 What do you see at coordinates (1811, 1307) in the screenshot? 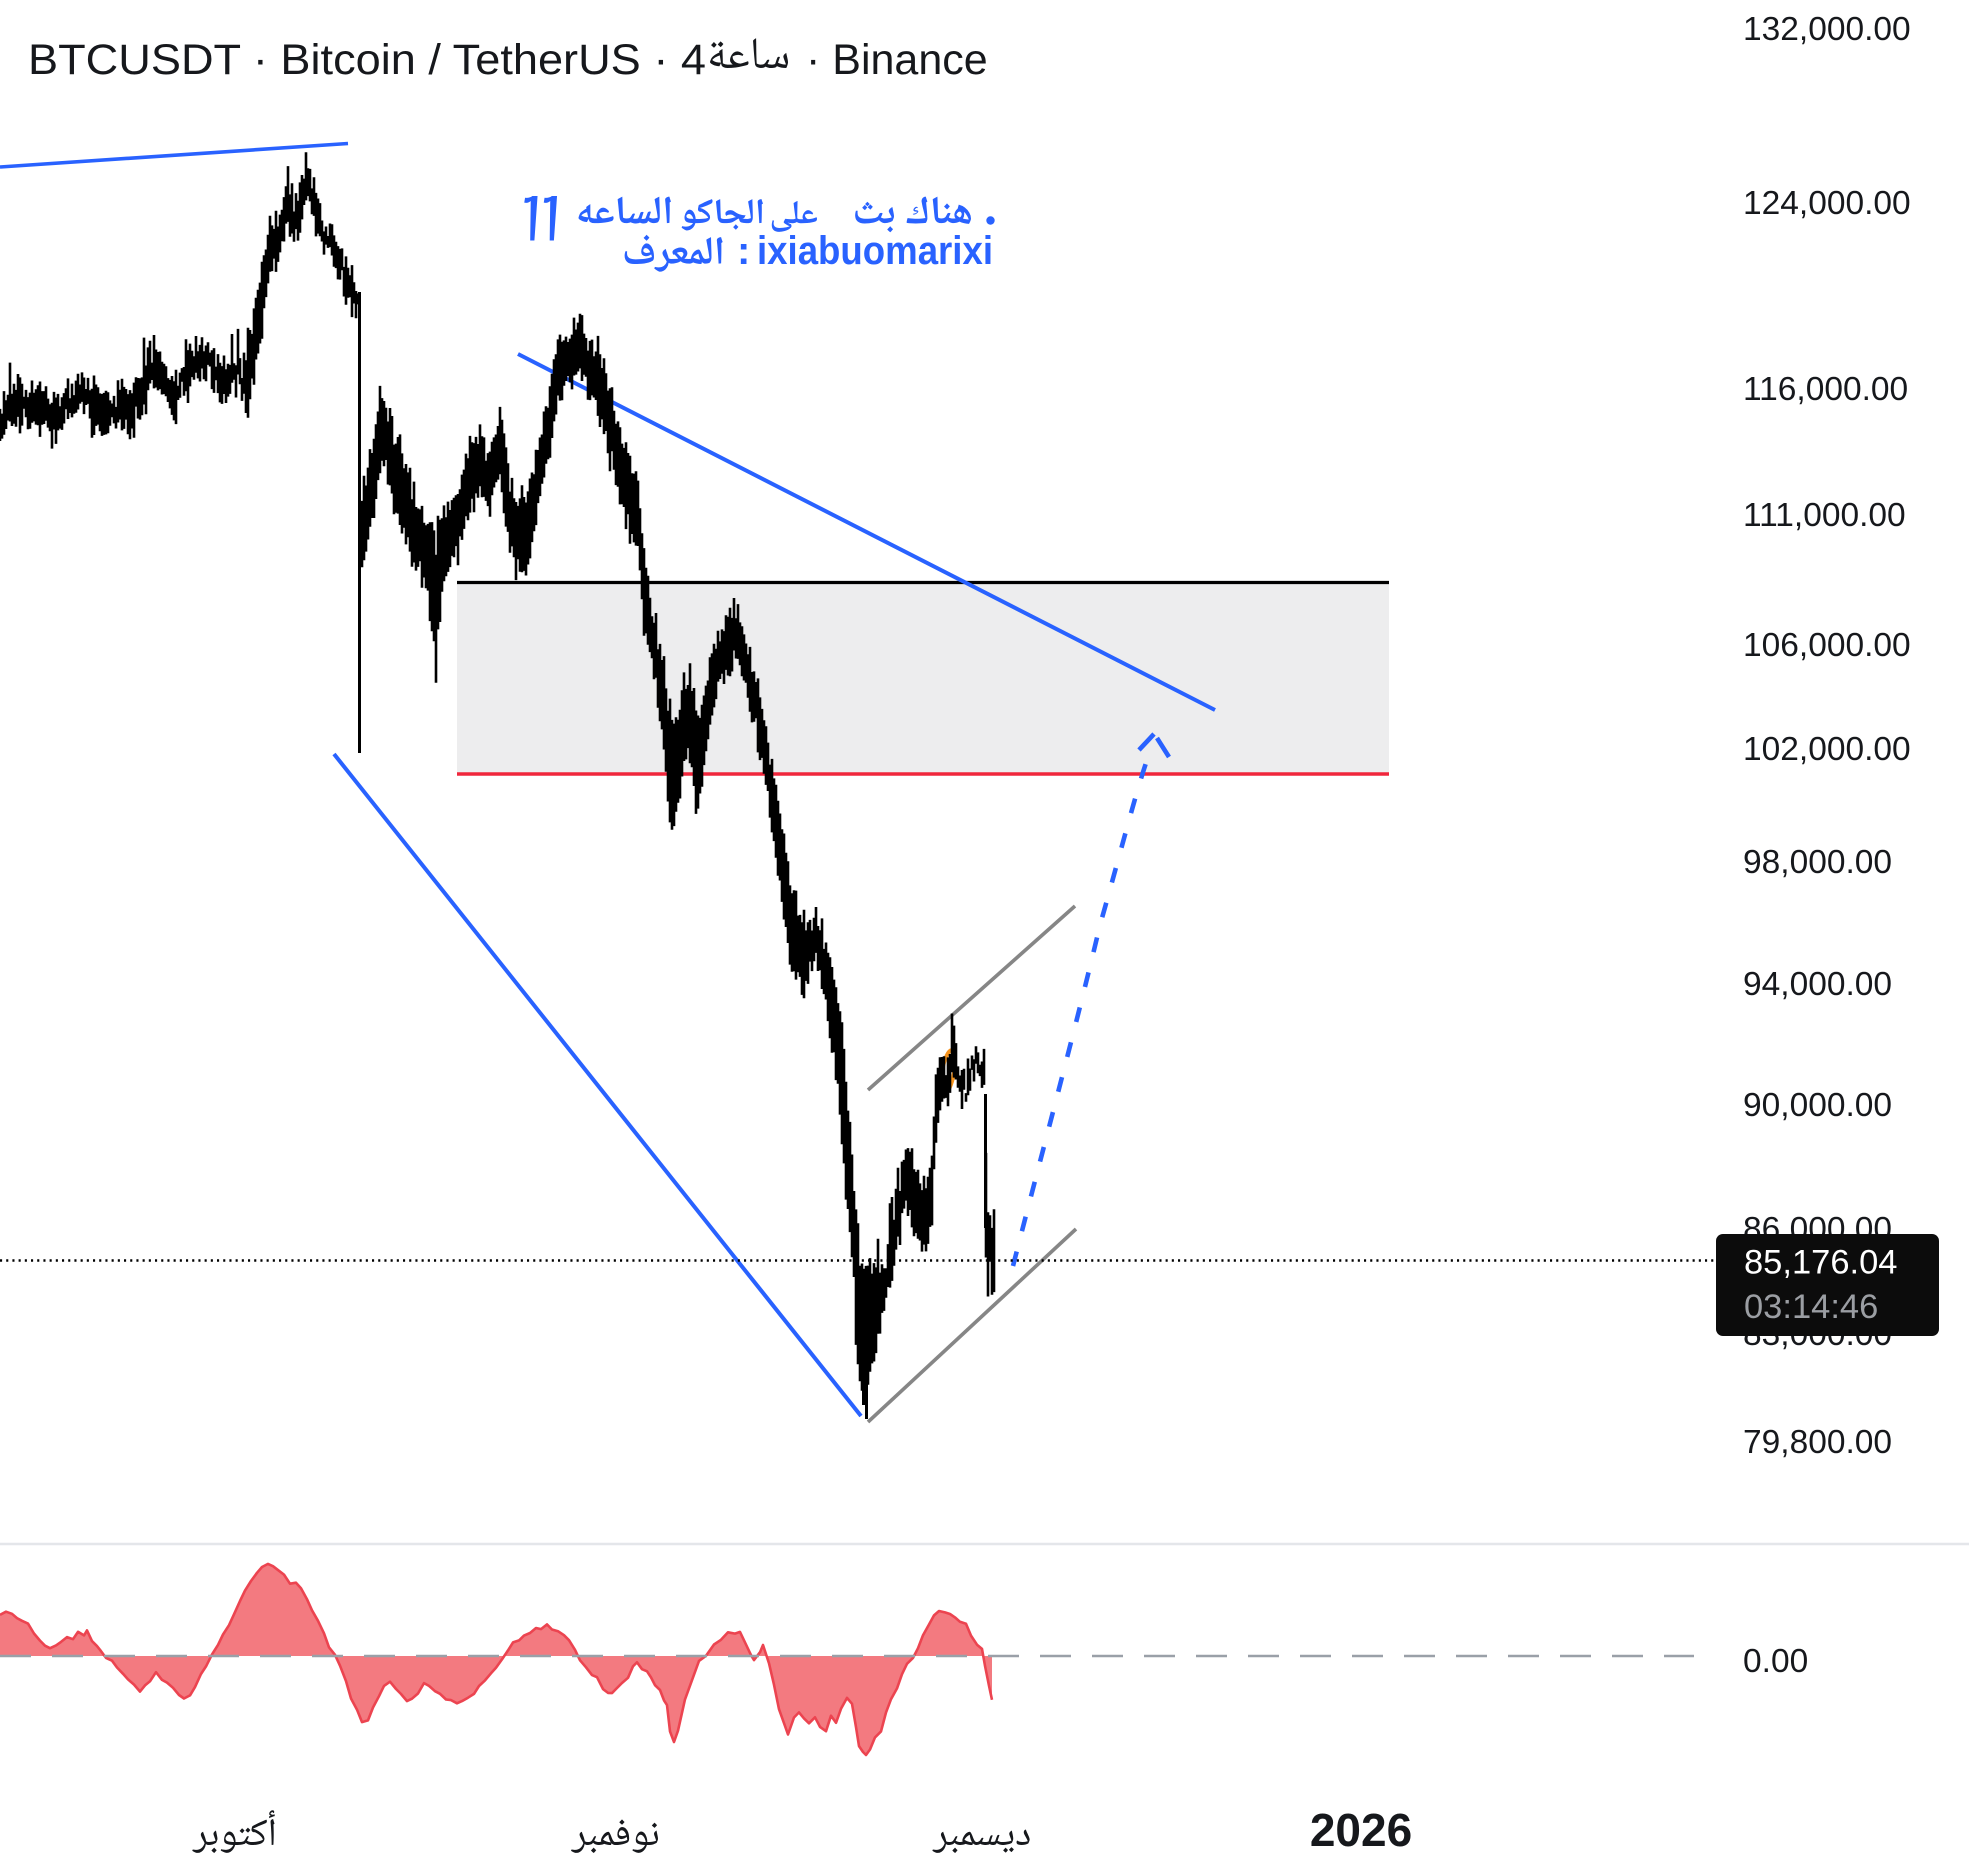
I see `svg-text: 03:14:46` at bounding box center [1811, 1307].